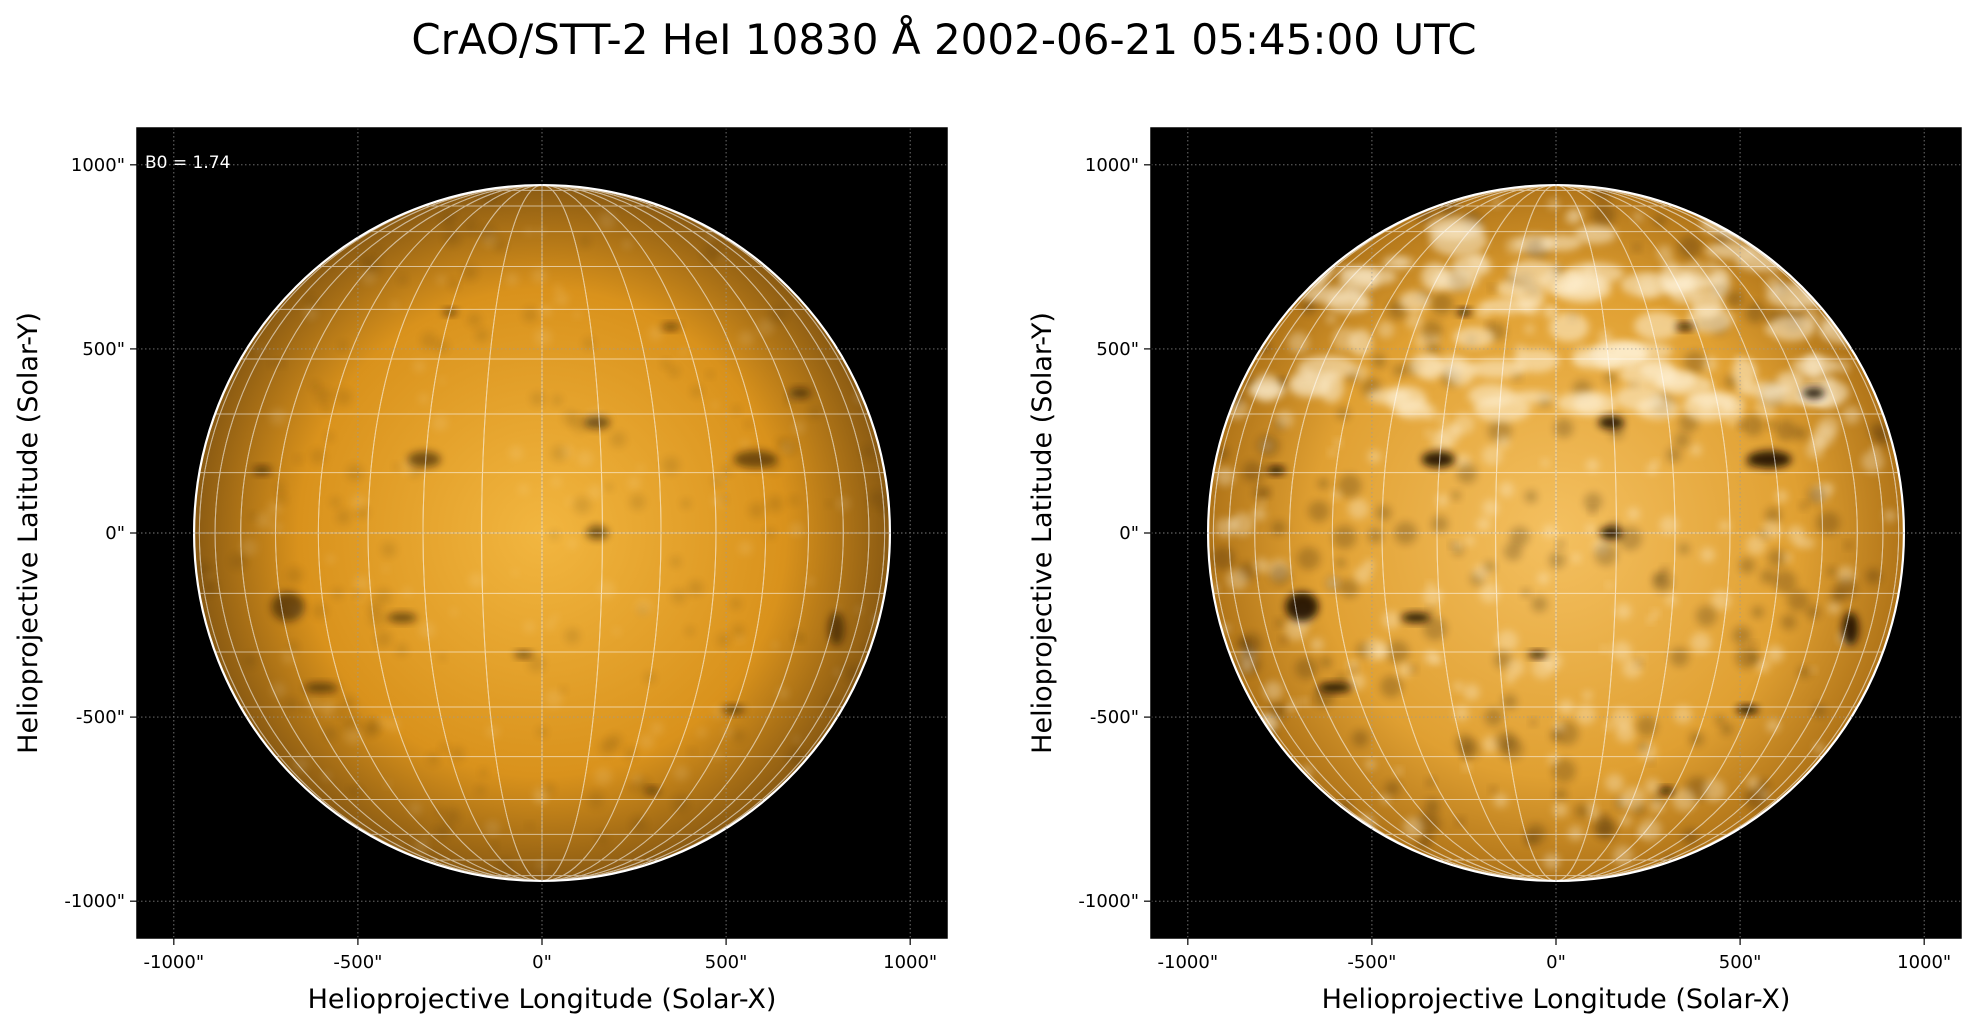  I want to click on x-tick-label: 500", so click(1740, 962).